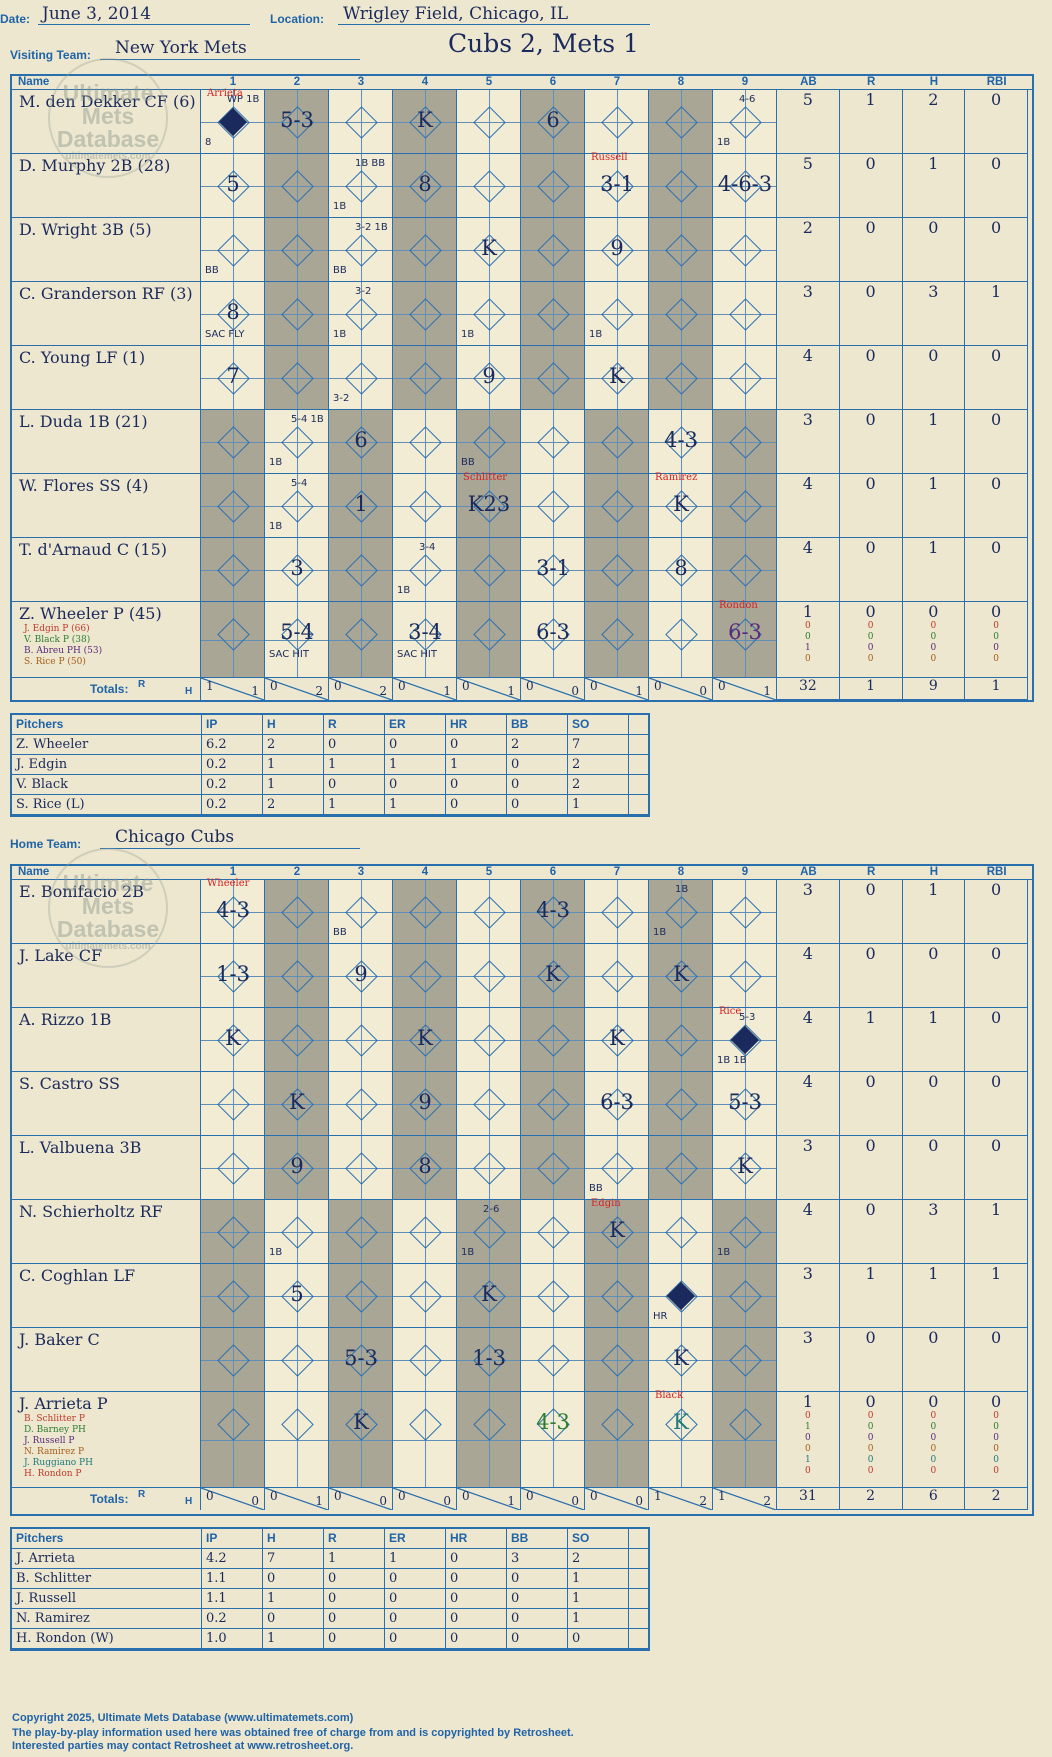 This screenshot has height=1757, width=1052. Describe the element at coordinates (808, 912) in the screenshot. I see `batter-ab: 3` at that location.